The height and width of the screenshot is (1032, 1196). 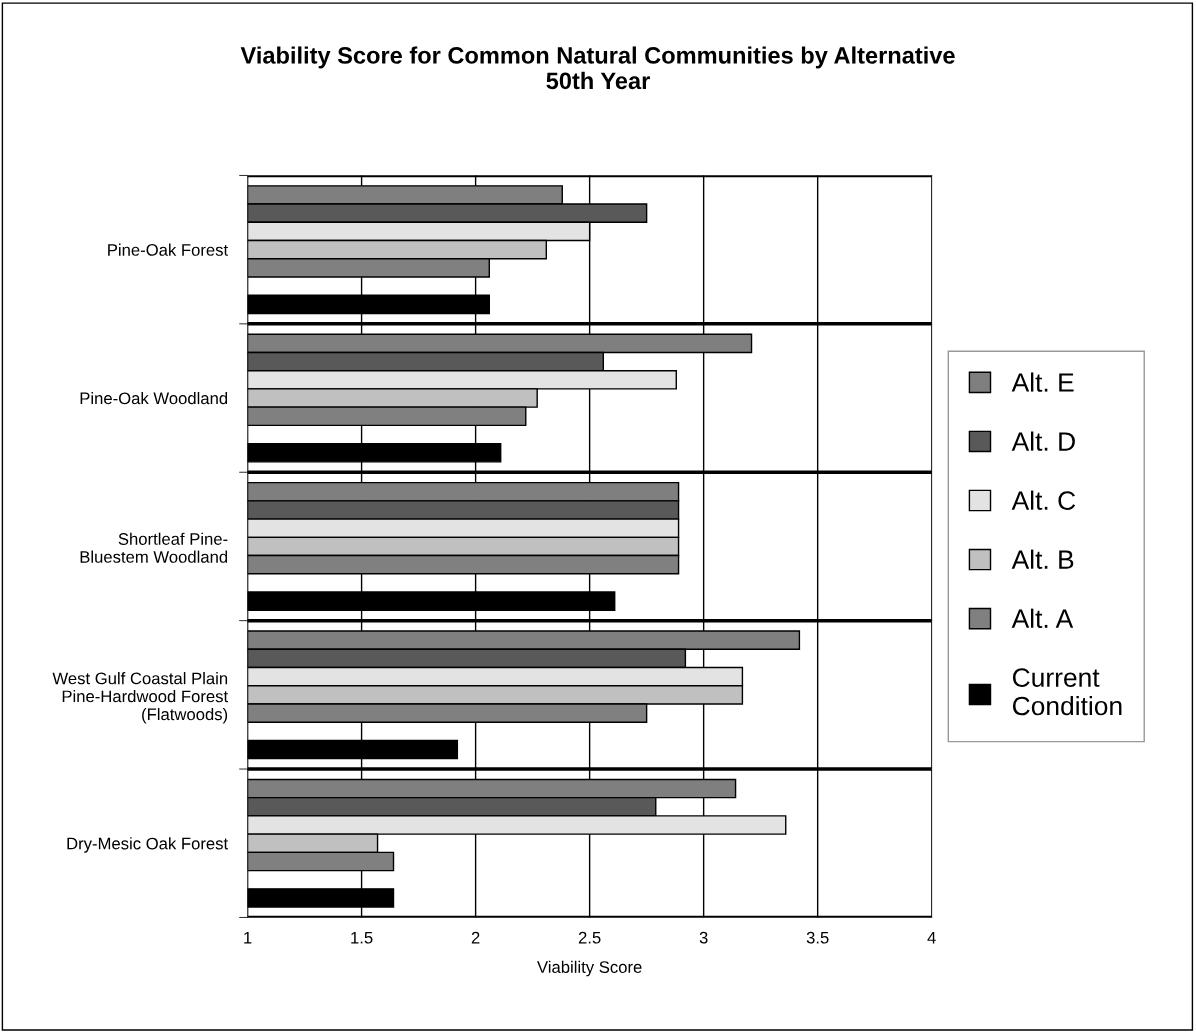 What do you see at coordinates (931, 937) in the screenshot?
I see `x-tick-label: 4` at bounding box center [931, 937].